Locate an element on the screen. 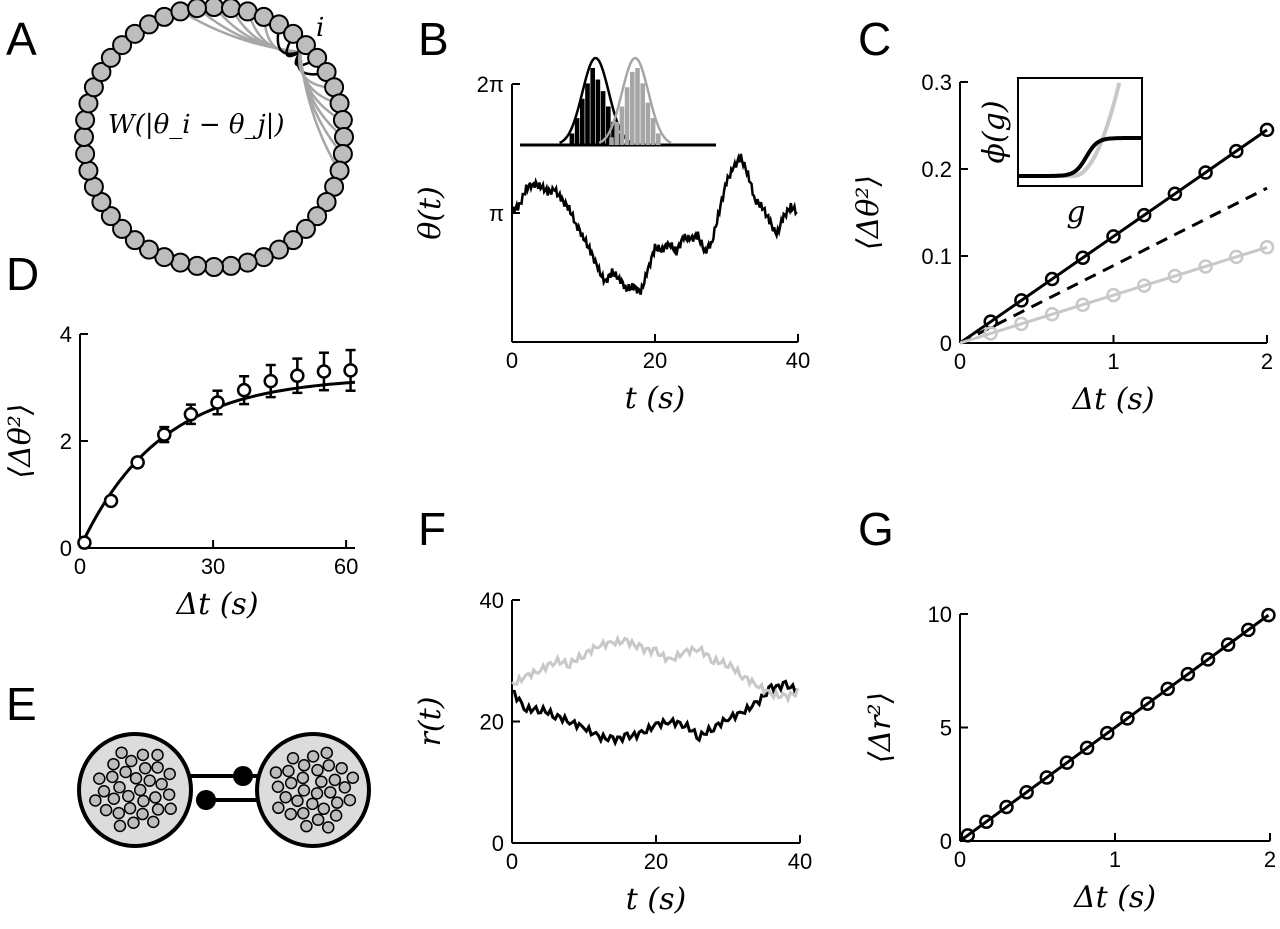 The height and width of the screenshot is (929, 1280). y-tick-label: 2π is located at coordinates (490, 84).